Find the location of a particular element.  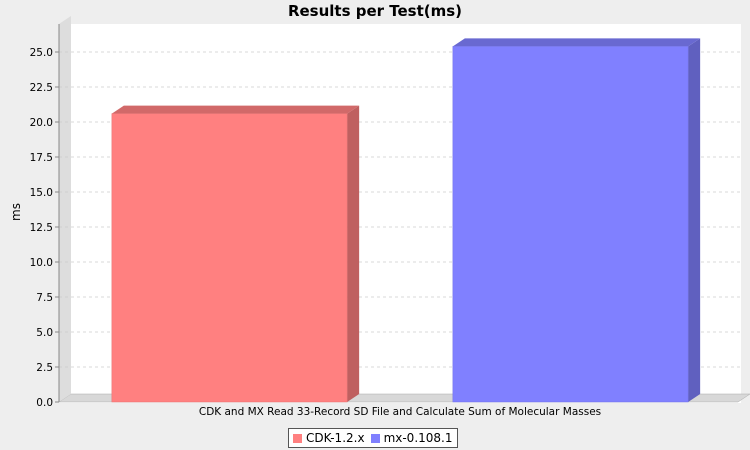

chart-title: Results per Test(ms) is located at coordinates (375, 11).